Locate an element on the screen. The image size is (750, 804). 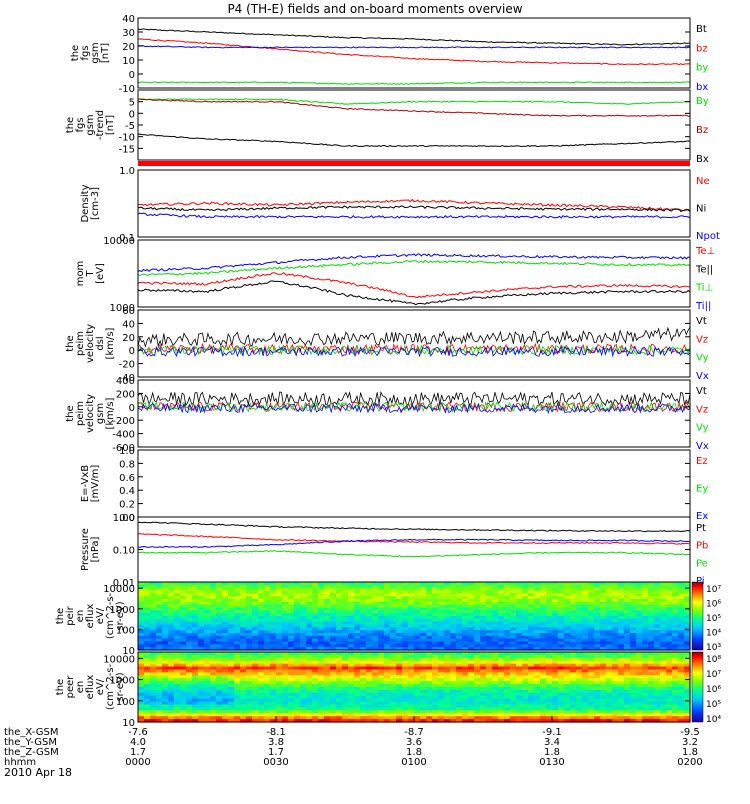
y-tick-label: -400 is located at coordinates (123, 435).